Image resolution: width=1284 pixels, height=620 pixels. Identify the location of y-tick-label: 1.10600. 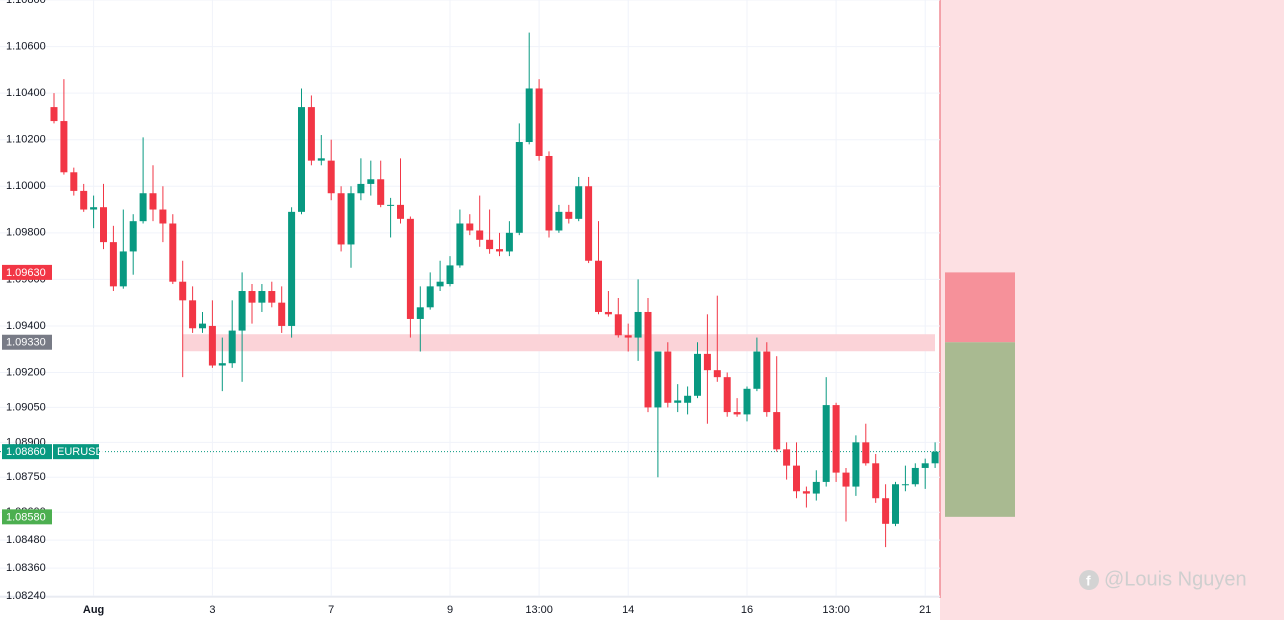
(26, 46).